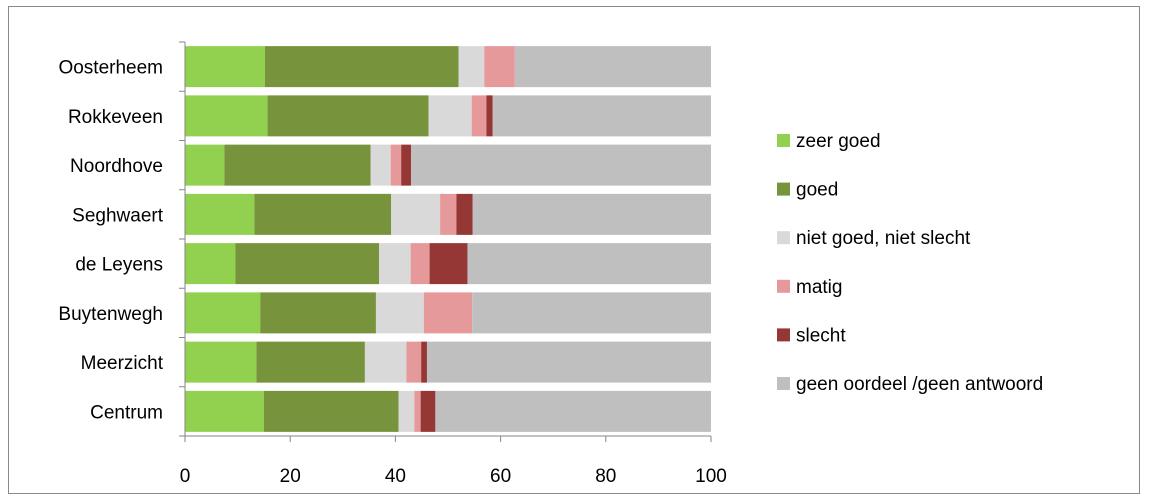 The image size is (1150, 502). I want to click on x-tick-labels: 0 20 40 60 80 100, so click(453, 476).